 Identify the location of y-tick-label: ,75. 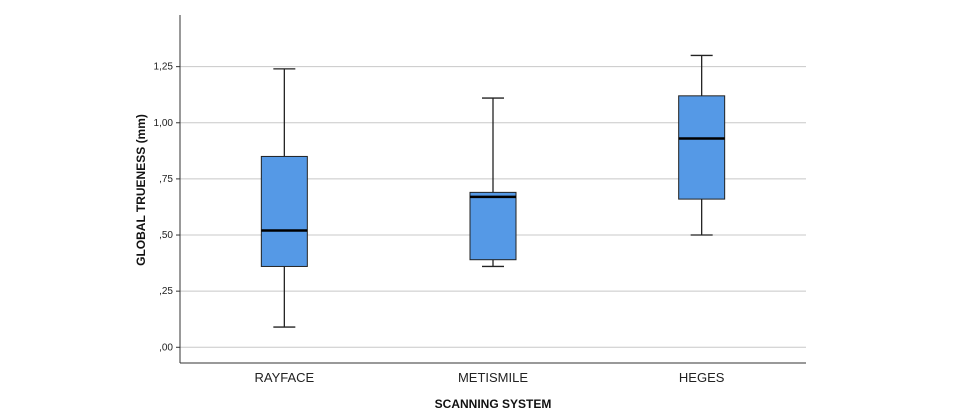
(166, 179).